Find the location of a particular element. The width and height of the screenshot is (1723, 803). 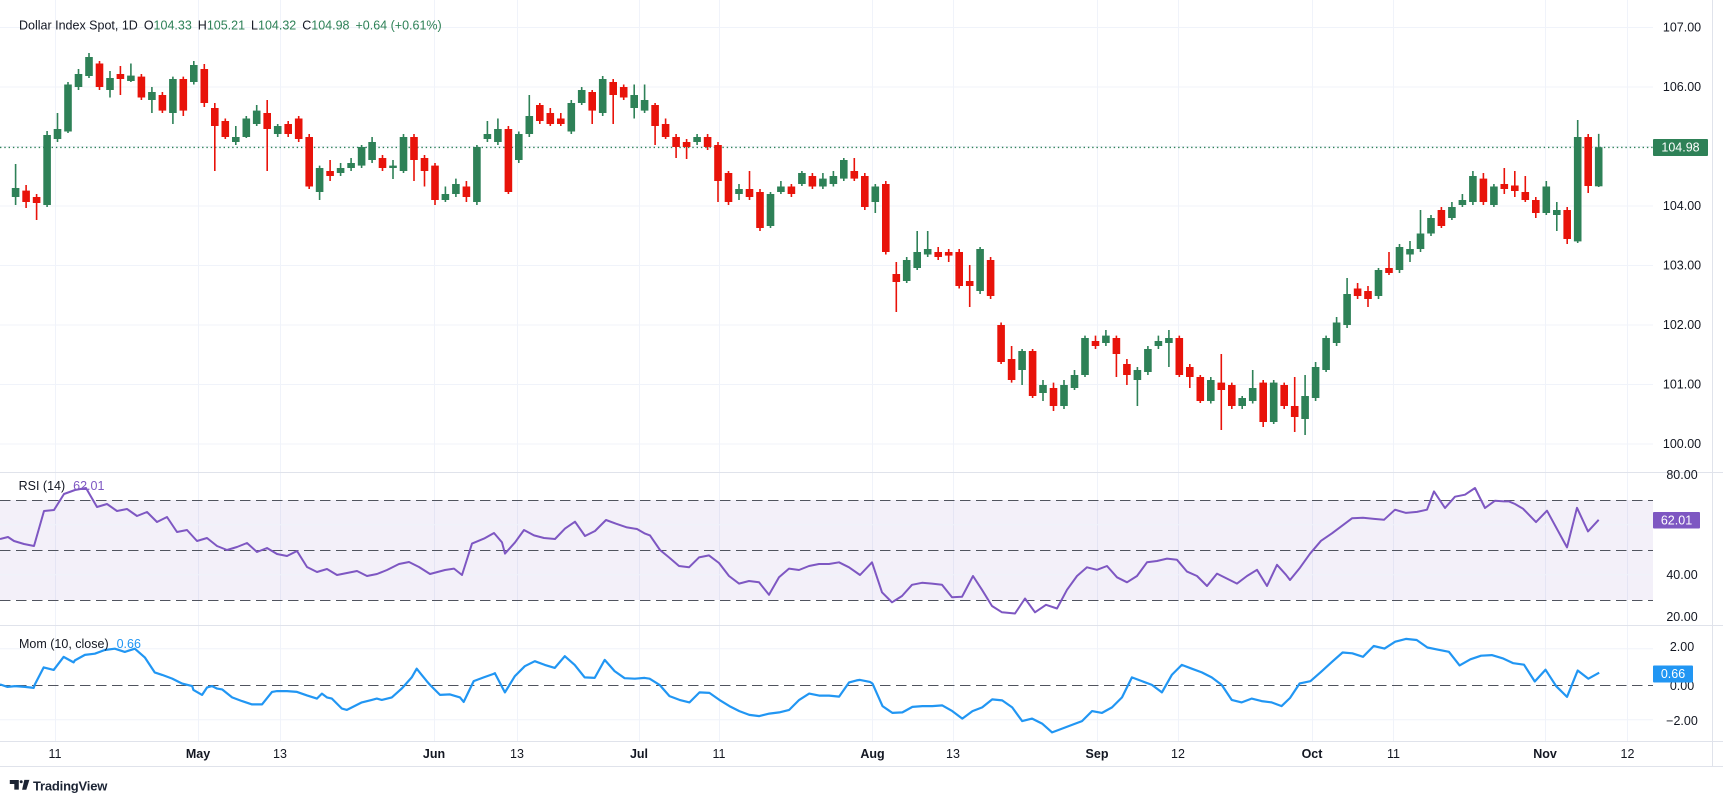

svg-text: Oct is located at coordinates (1313, 754).